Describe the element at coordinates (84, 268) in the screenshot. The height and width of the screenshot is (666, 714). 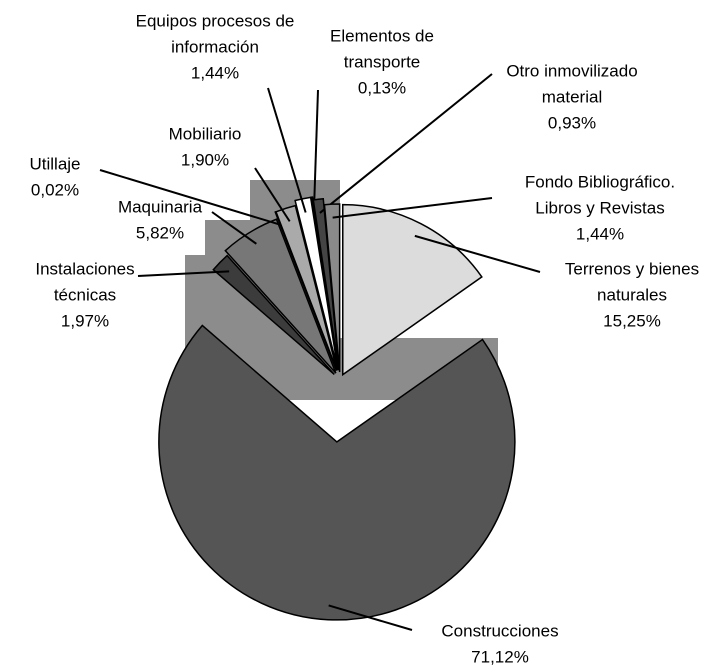
I see `slice-label: Instalaciones` at that location.